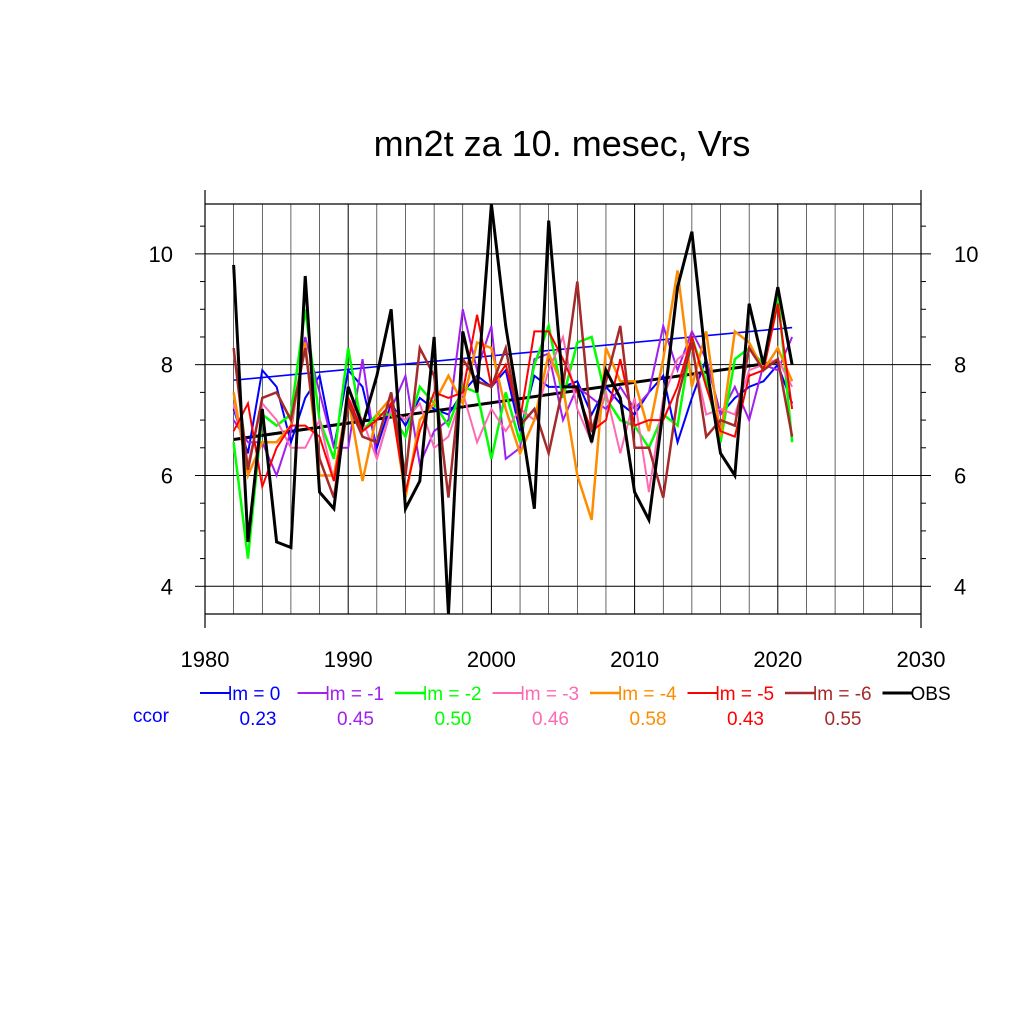 Image resolution: width=1024 pixels, height=1024 pixels. Describe the element at coordinates (931, 694) in the screenshot. I see `legend-label: OBS` at that location.